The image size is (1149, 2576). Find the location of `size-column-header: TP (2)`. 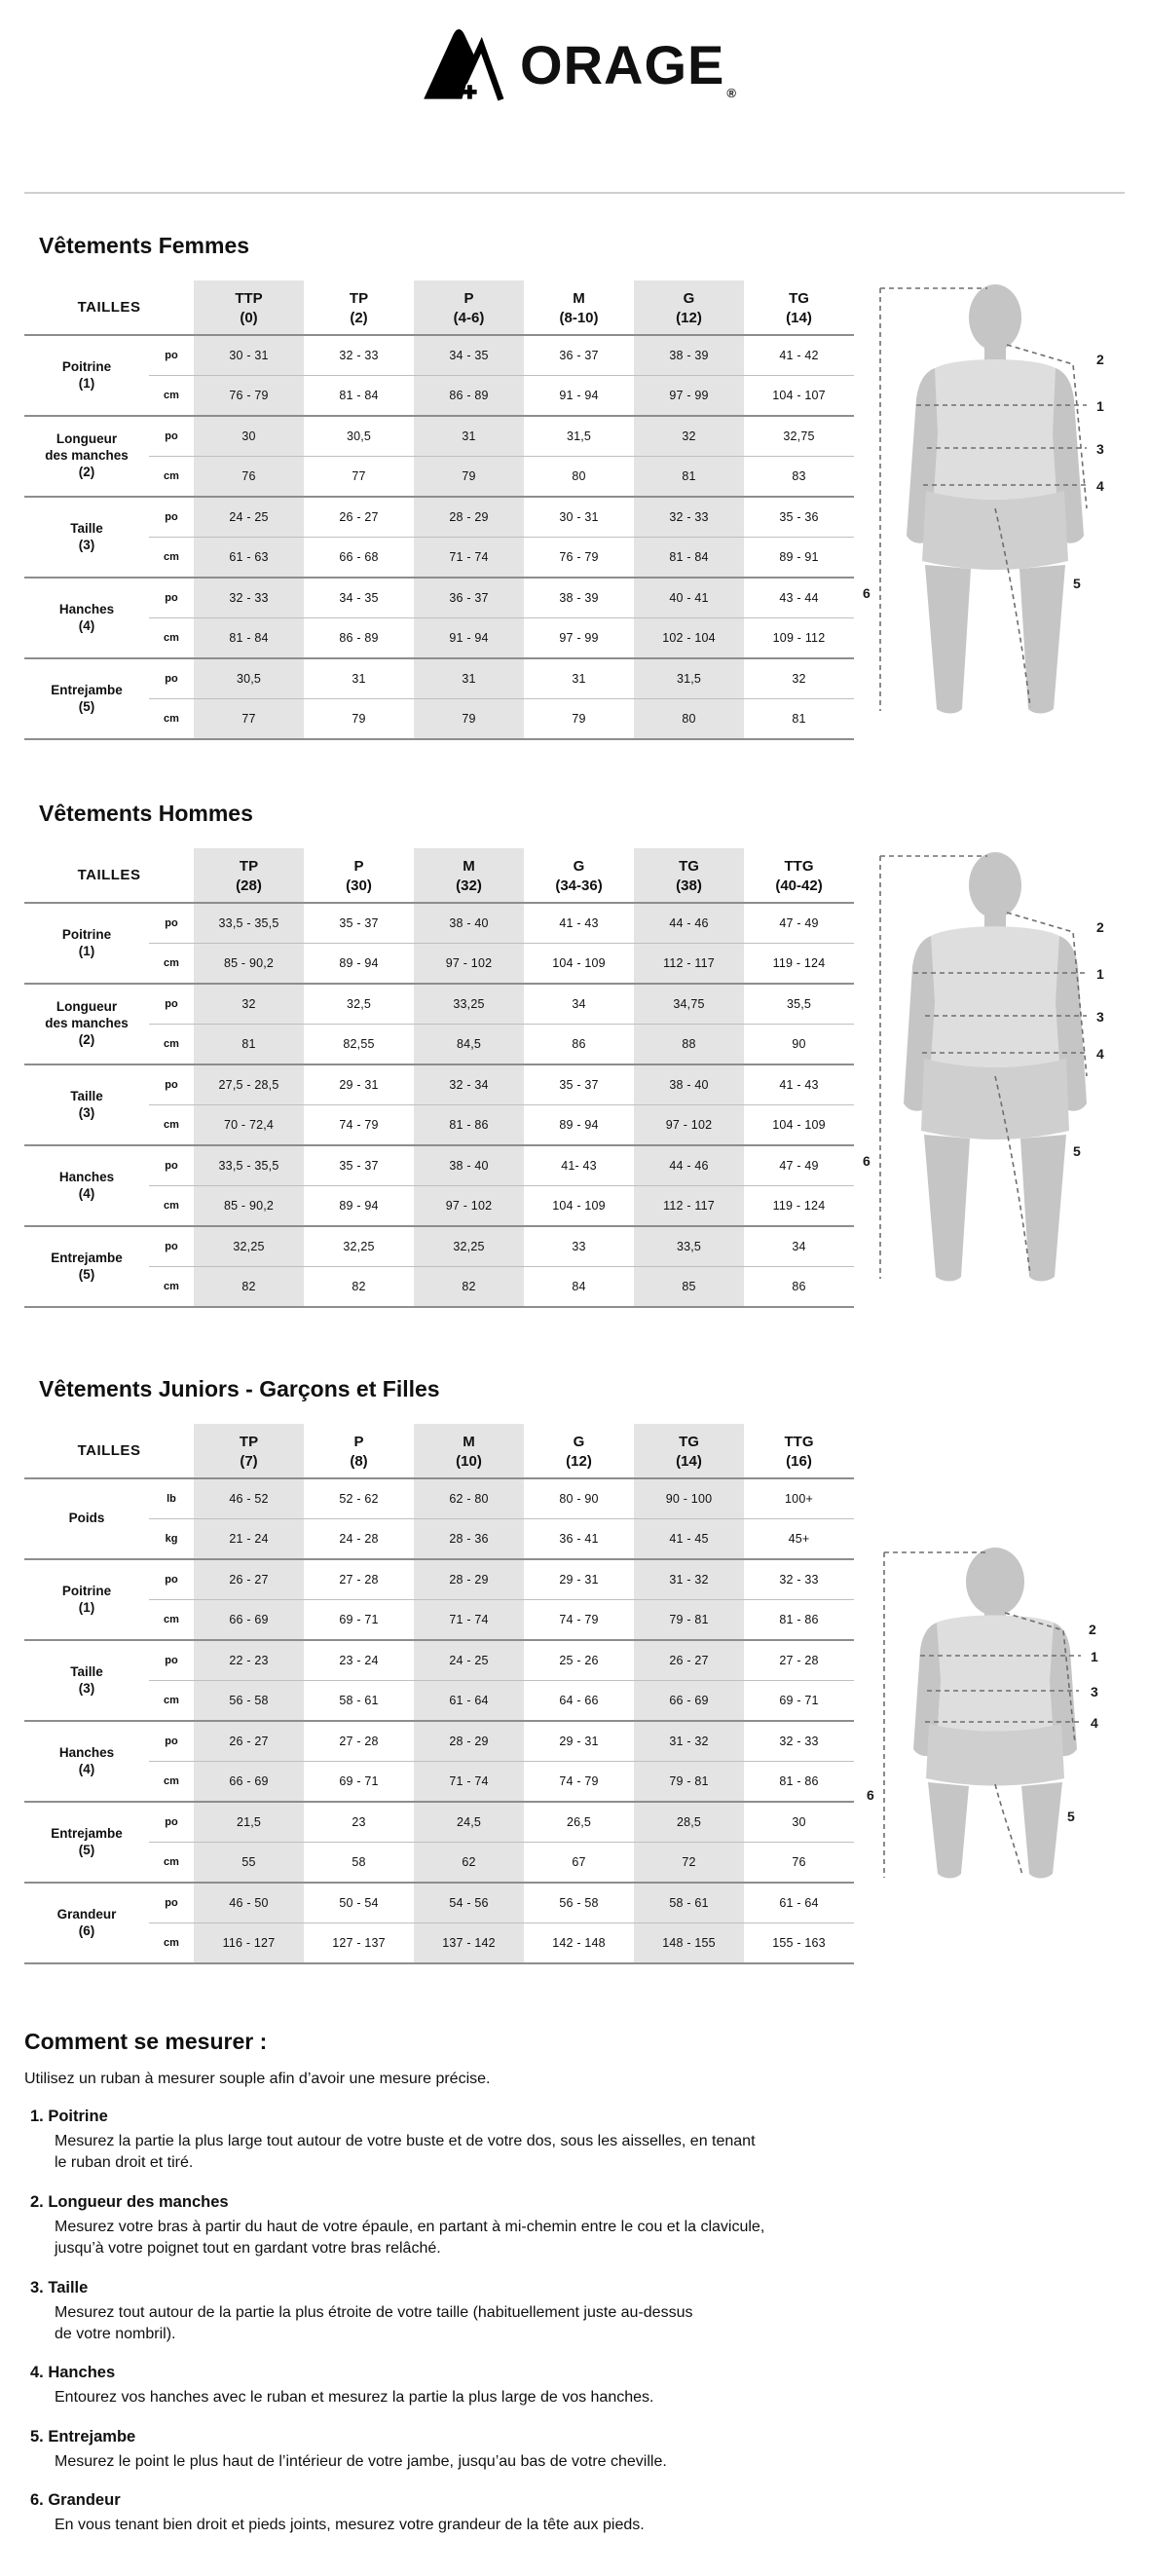

size-column-header: TP (2) is located at coordinates (359, 308).